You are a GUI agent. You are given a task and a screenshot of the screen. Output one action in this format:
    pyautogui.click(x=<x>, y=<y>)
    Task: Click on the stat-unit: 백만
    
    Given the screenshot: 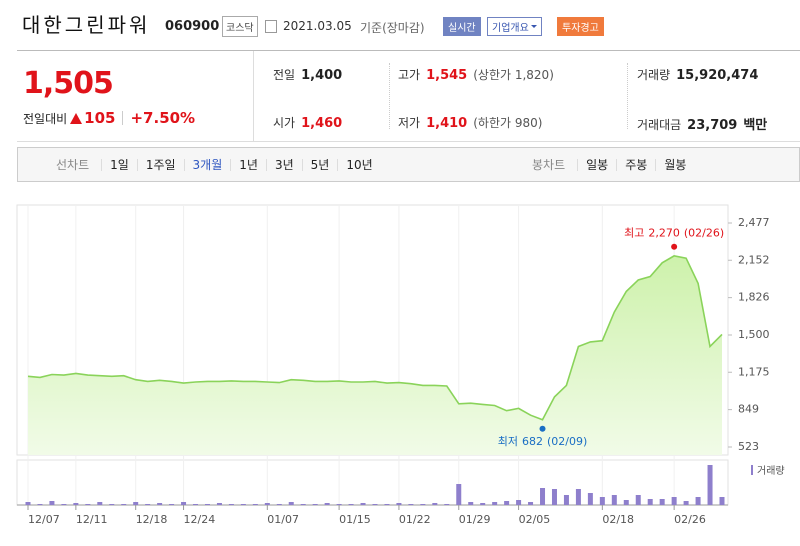 What is the action you would take?
    pyautogui.click(x=755, y=125)
    